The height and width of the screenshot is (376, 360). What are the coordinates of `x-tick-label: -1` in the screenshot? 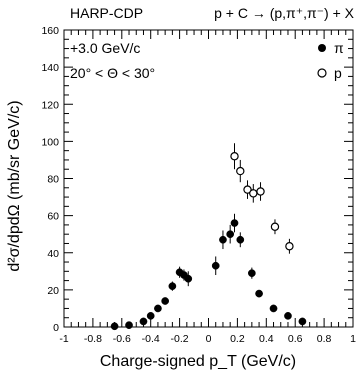 It's located at (63, 339).